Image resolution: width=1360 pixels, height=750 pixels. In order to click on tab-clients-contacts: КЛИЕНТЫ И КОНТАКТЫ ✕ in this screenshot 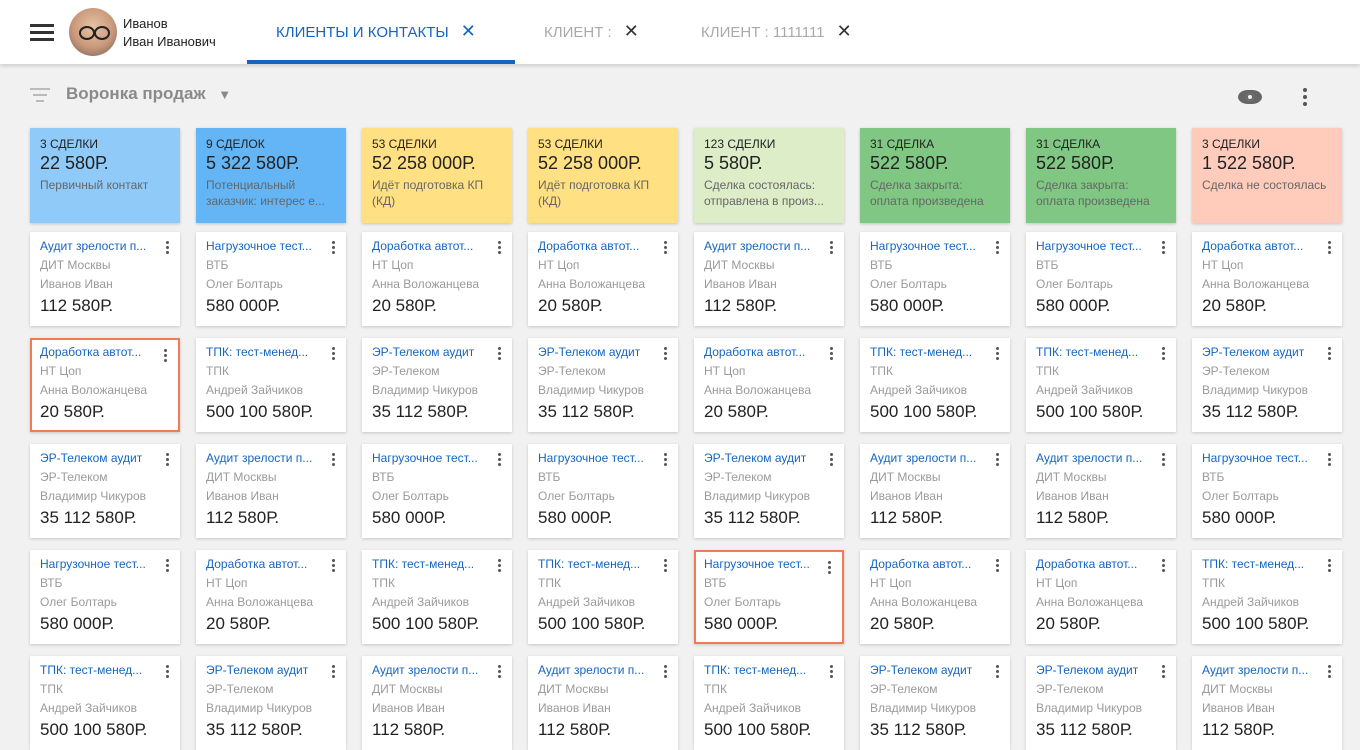, I will do `click(381, 32)`.